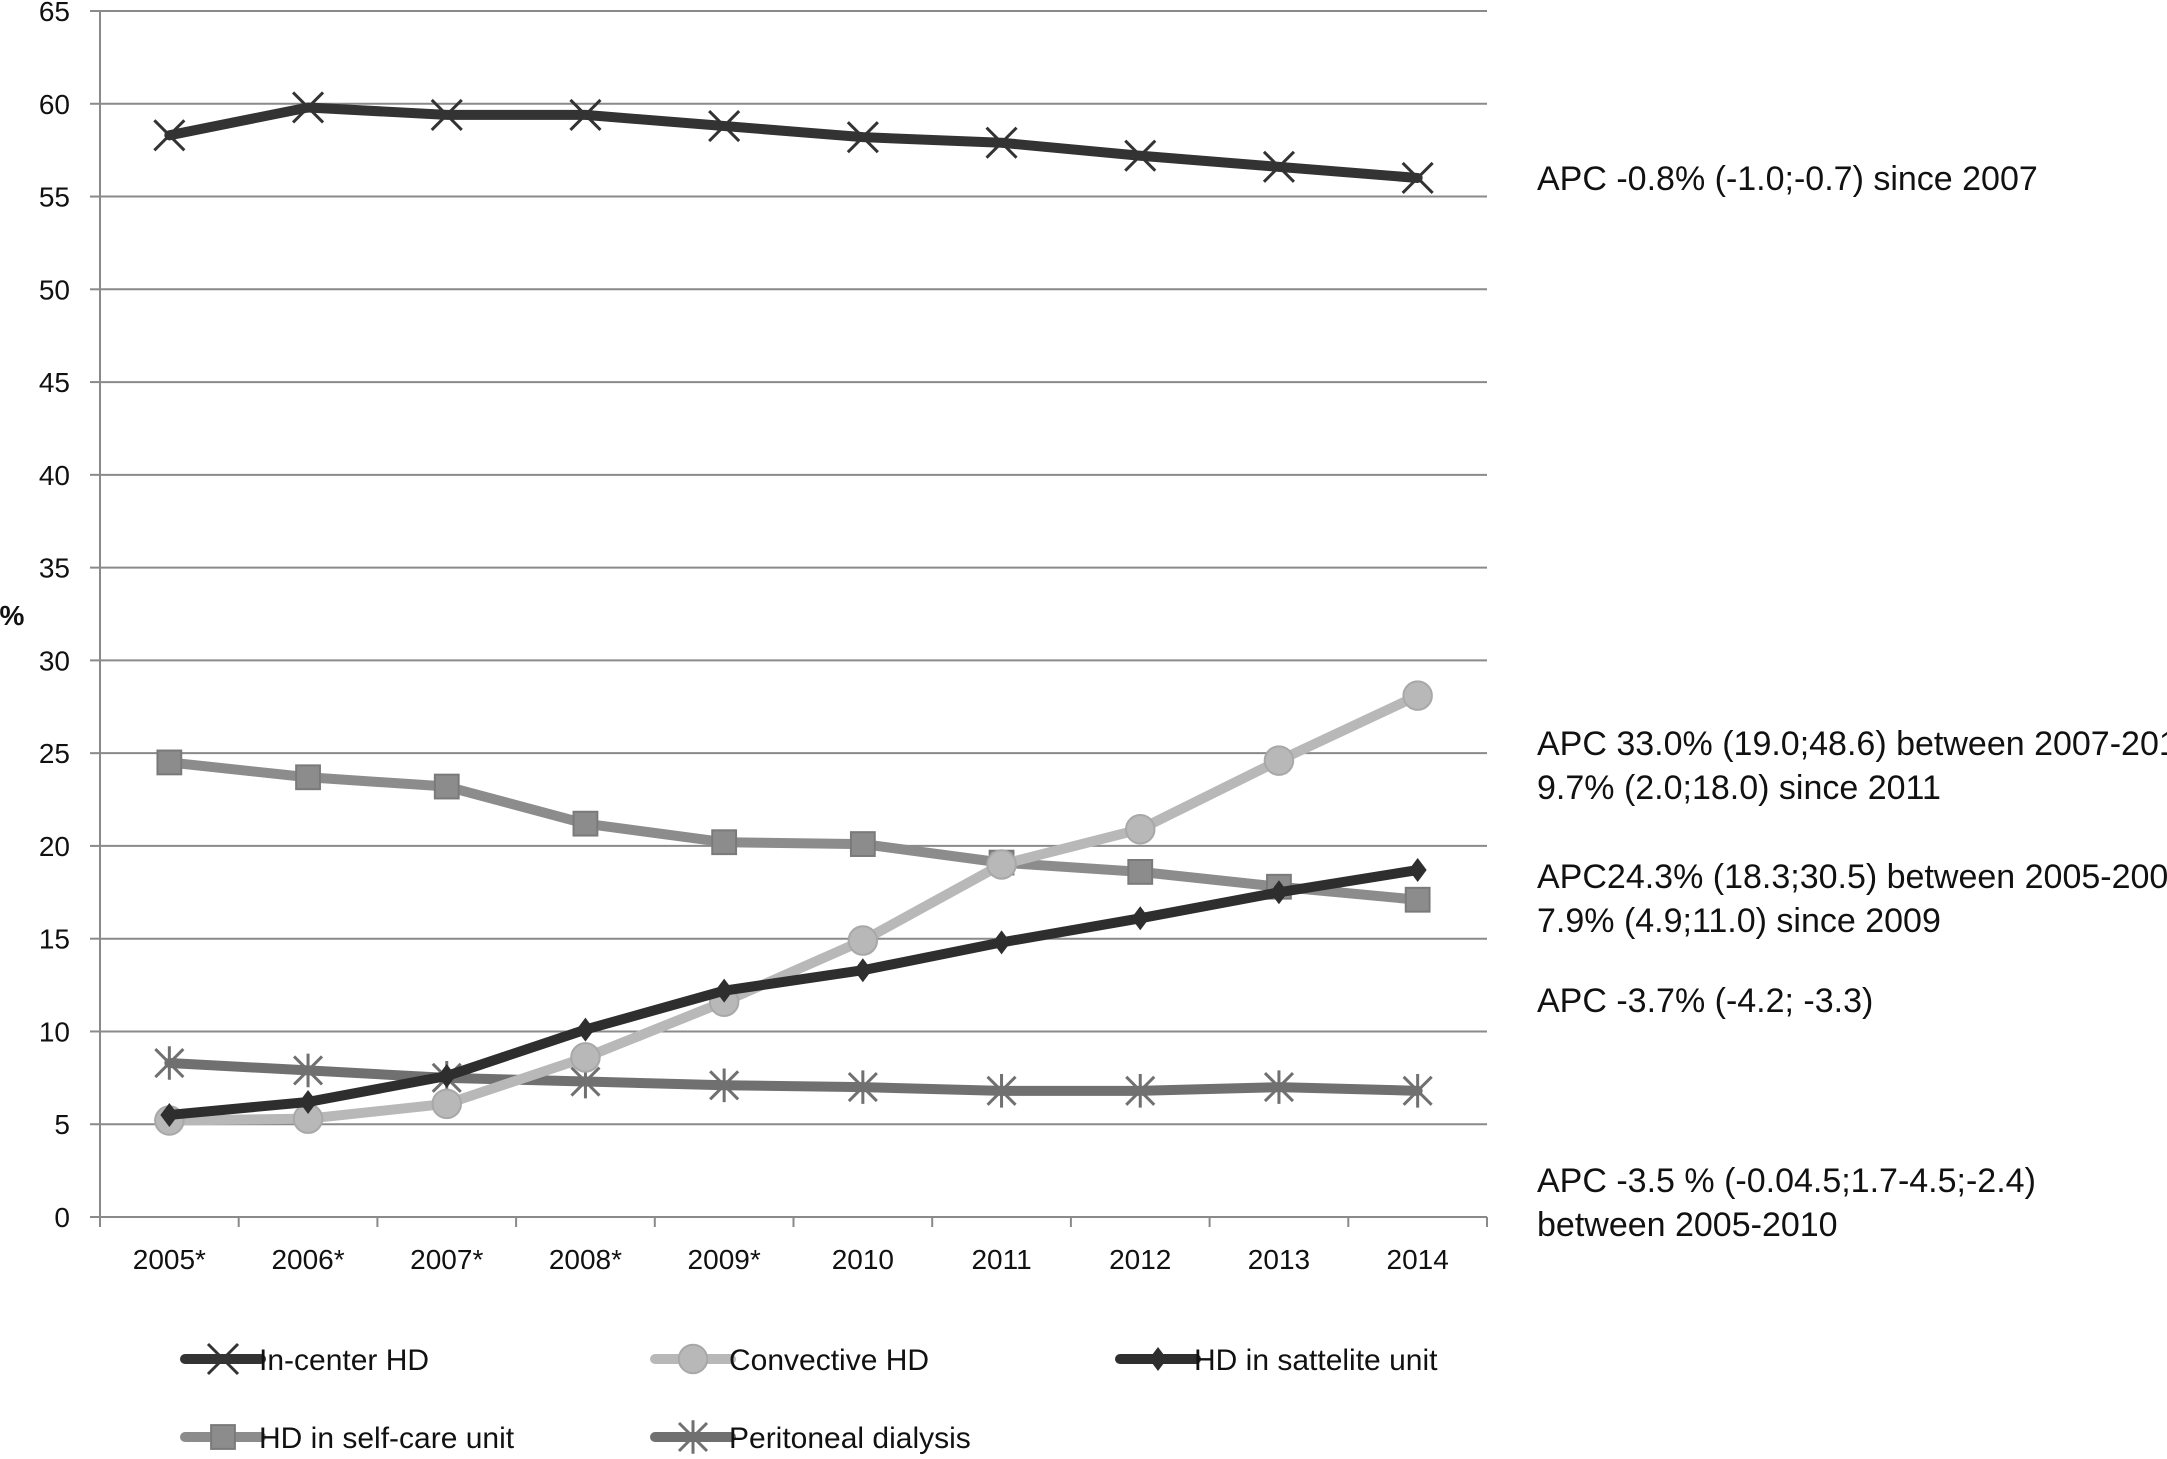  I want to click on annotation-line: between 2005-2010, so click(1687, 1225).